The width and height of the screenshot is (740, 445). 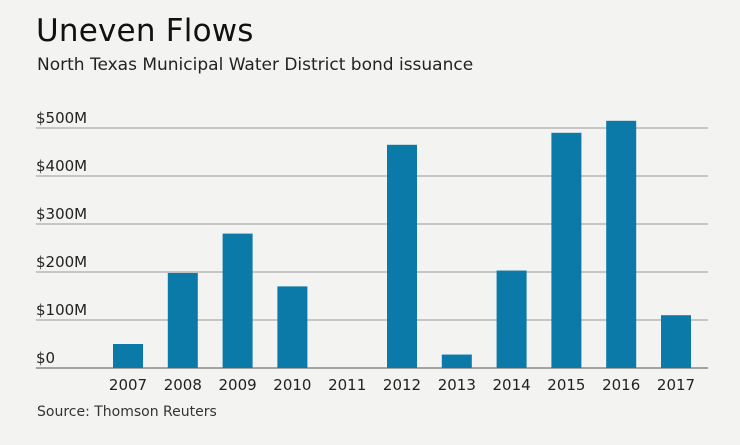 I want to click on x-tick-label: 2010, so click(x=292, y=385).